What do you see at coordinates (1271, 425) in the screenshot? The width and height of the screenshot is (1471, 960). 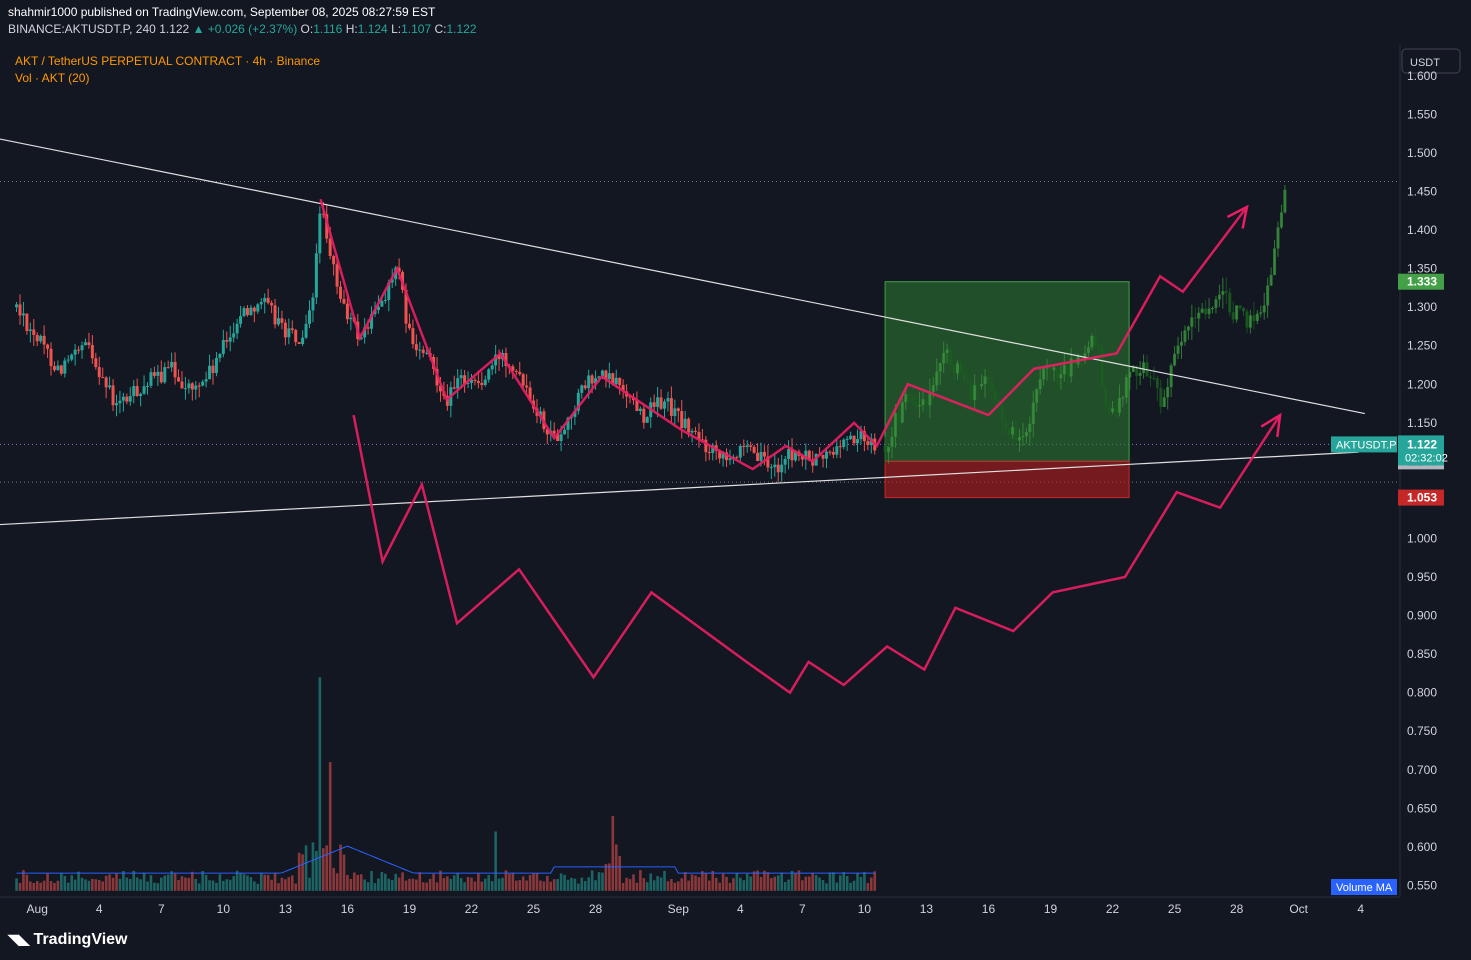 I see `projection-arrowhead-lower` at bounding box center [1271, 425].